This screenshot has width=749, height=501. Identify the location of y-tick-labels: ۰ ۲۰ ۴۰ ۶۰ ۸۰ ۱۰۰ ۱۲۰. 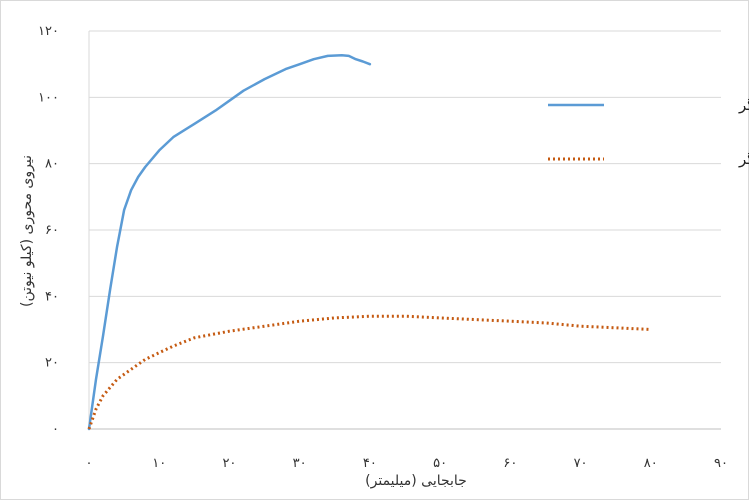
(48, 230).